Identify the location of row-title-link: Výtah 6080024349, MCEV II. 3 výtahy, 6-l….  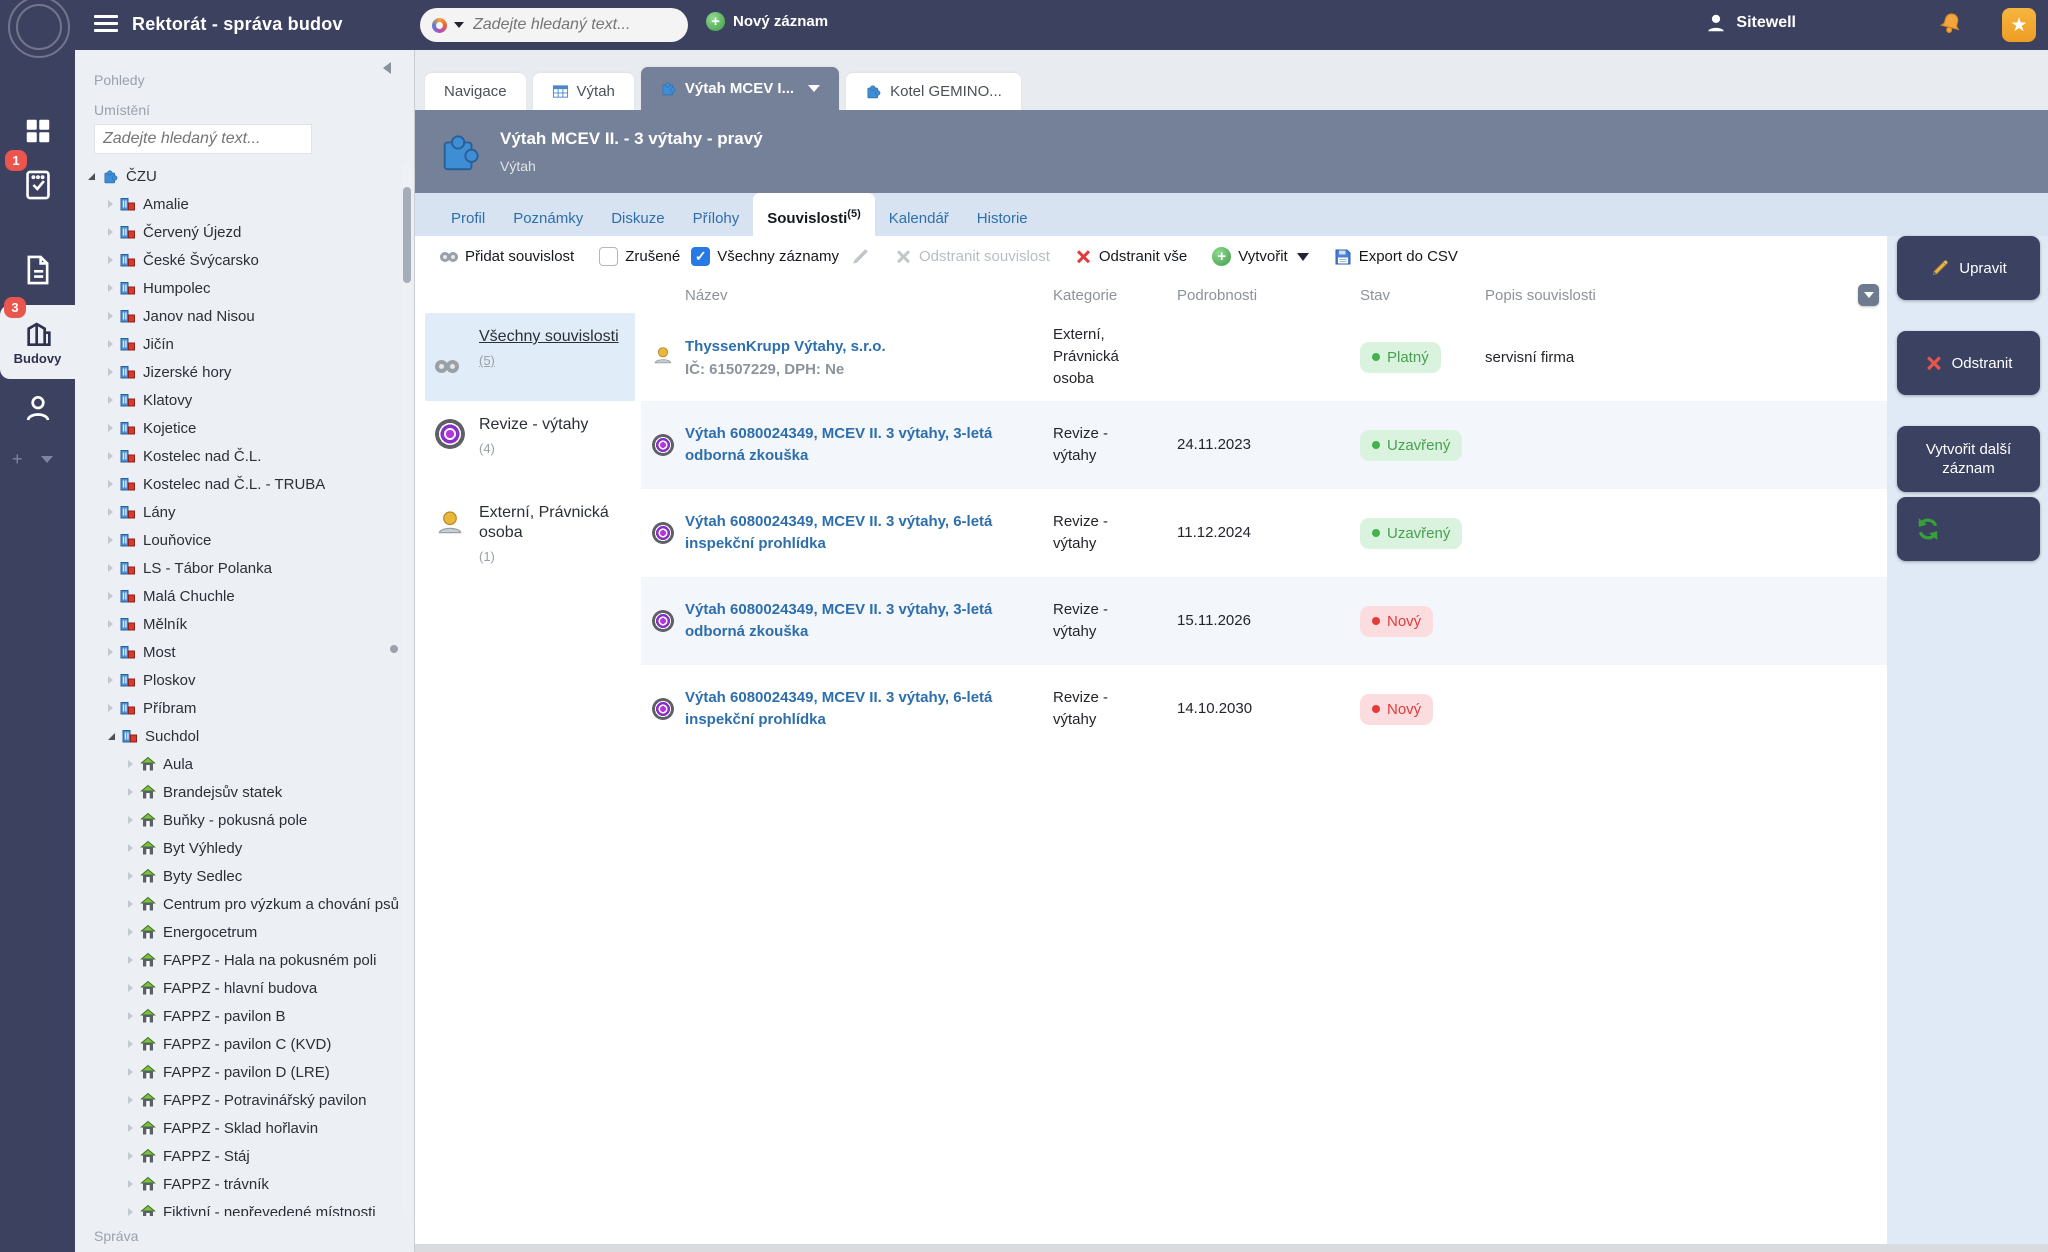
(839, 532).